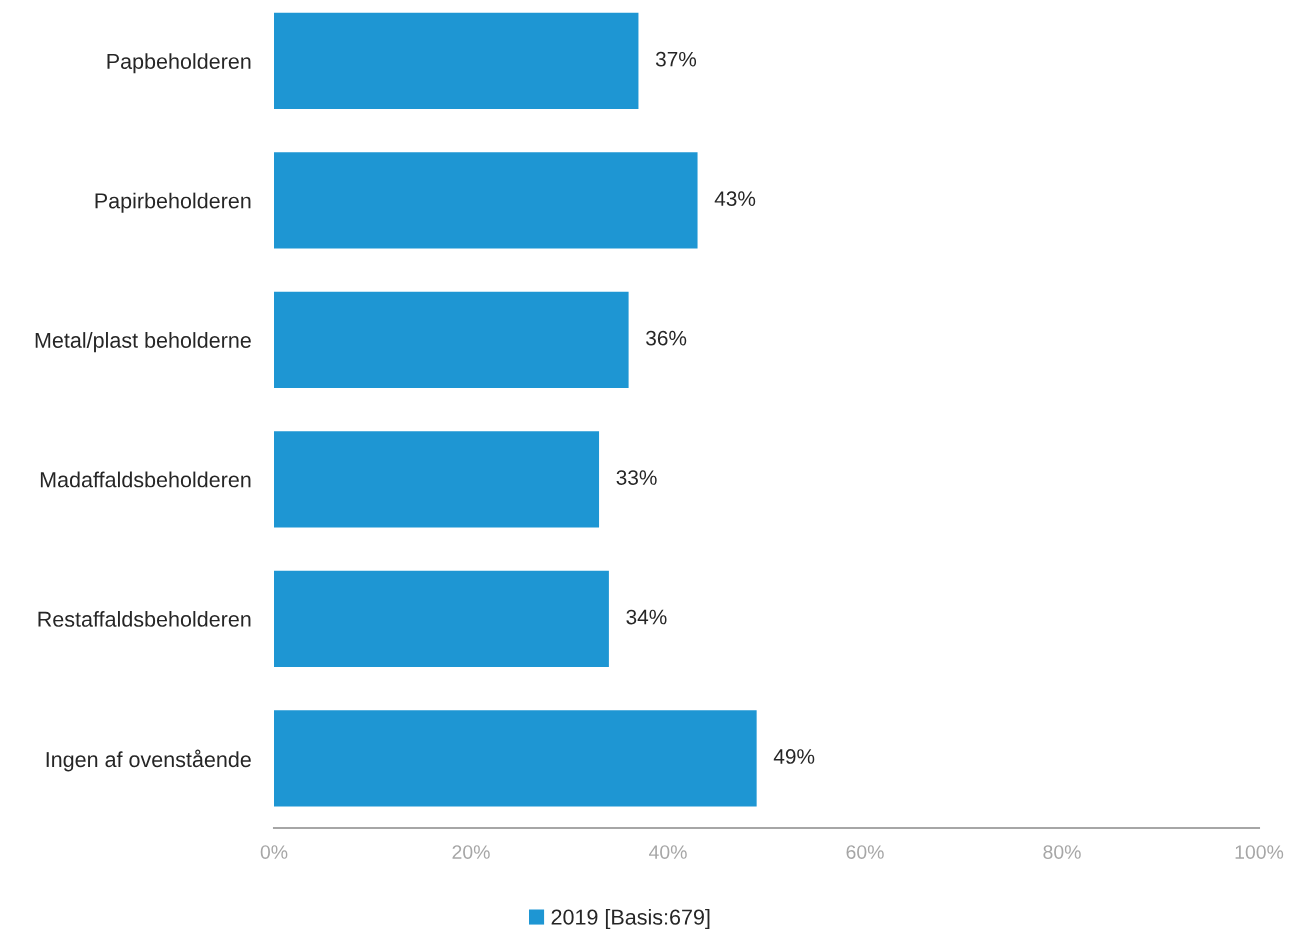 This screenshot has width=1297, height=934. Describe the element at coordinates (179, 63) in the screenshot. I see `y-tick-label: Papbeholderen` at that location.